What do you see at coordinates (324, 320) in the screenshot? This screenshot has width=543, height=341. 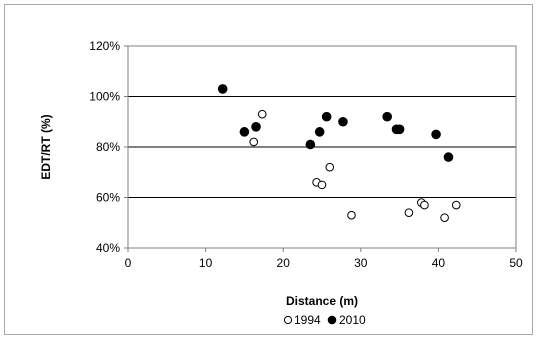 I see `legend: 1994 2010` at bounding box center [324, 320].